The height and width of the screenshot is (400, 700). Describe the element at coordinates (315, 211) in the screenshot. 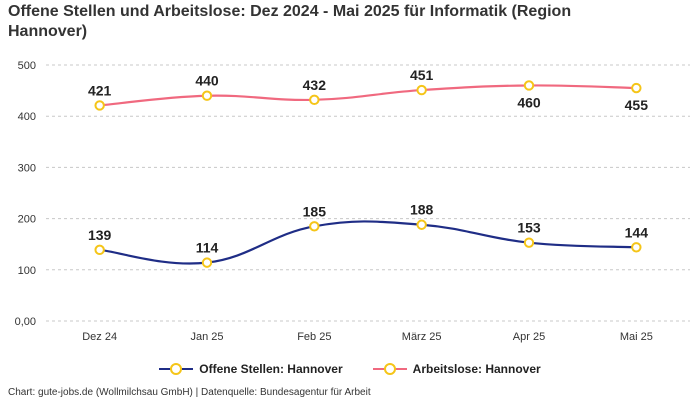

I see `data-label: 185` at that location.